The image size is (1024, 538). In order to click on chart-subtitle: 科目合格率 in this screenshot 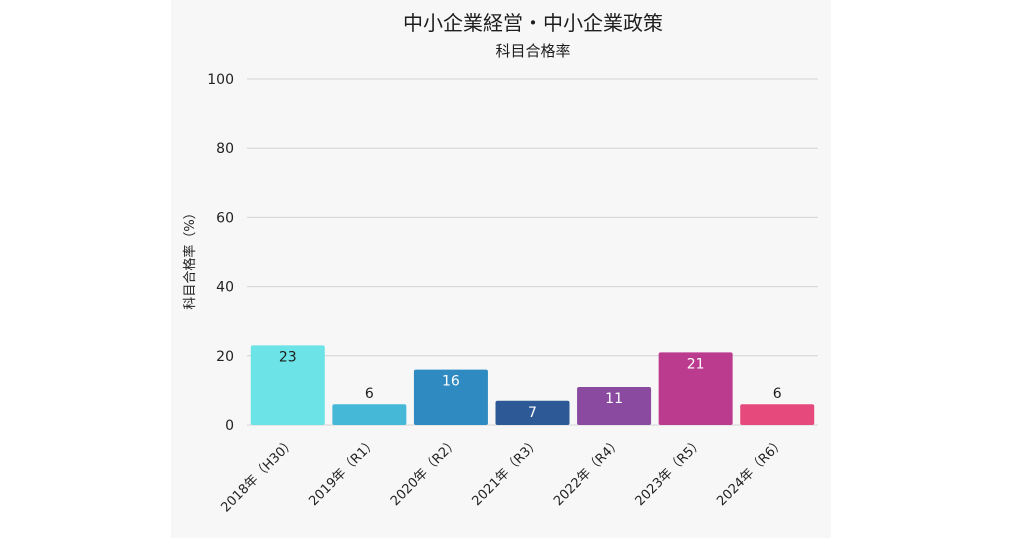, I will do `click(532, 51)`.